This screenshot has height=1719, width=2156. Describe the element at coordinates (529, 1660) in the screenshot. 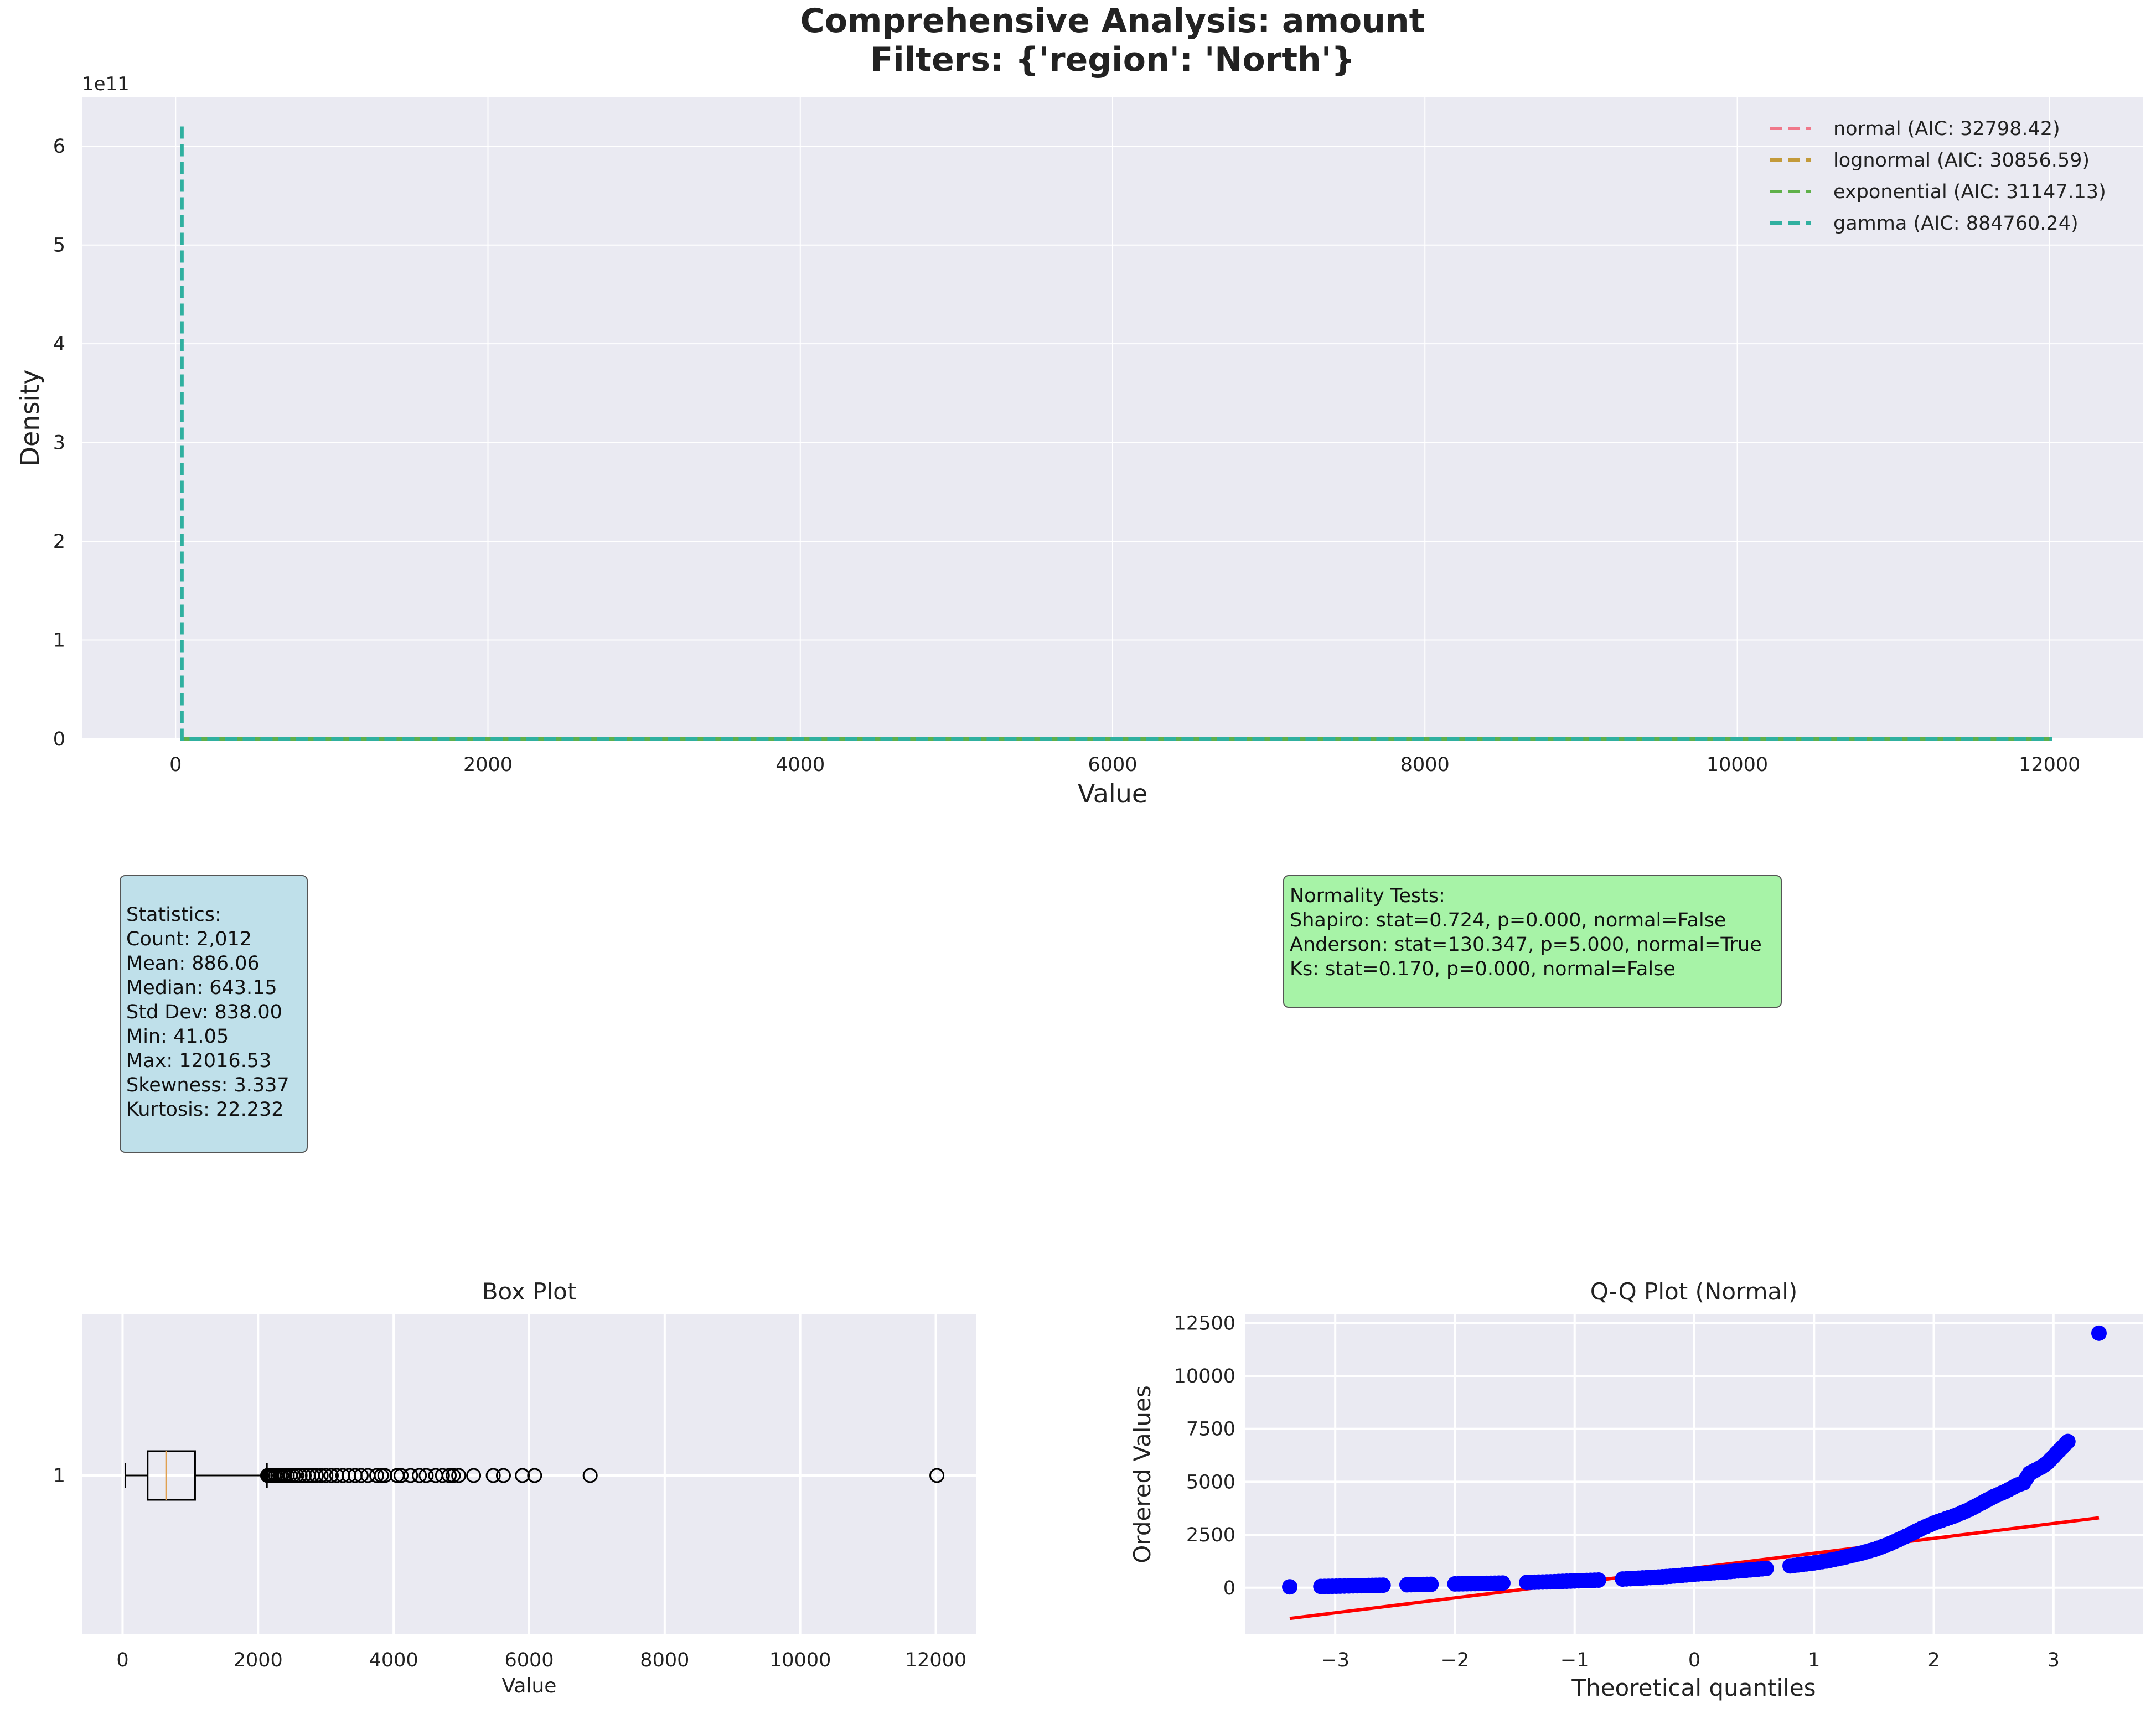

I see `box-x-tick-label: 6000` at that location.